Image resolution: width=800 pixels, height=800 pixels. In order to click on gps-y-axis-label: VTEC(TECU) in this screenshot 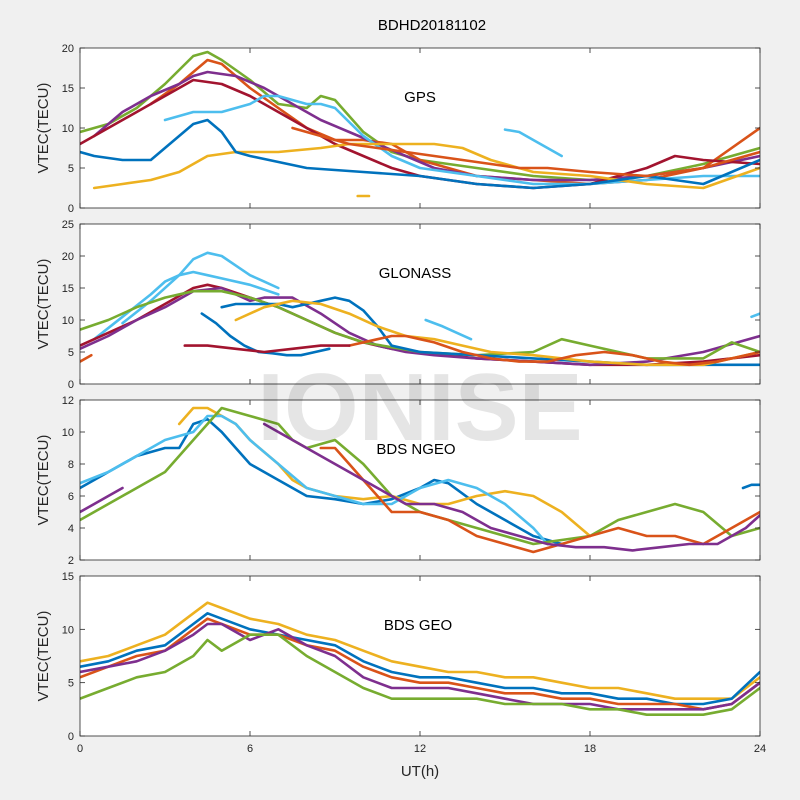, I will do `click(43, 128)`.